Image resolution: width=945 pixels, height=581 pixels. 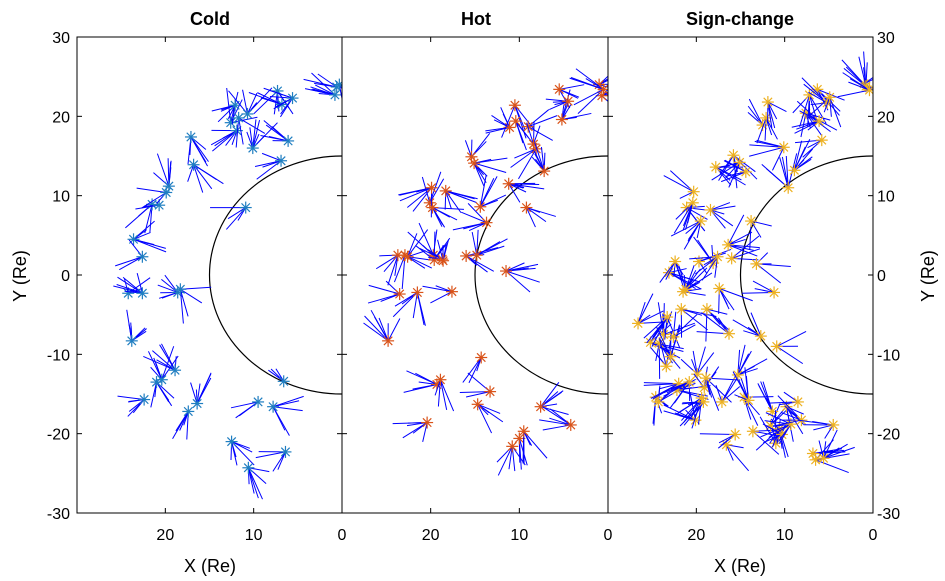 What do you see at coordinates (61, 38) in the screenshot?
I see `y-tick-label-left: 30` at bounding box center [61, 38].